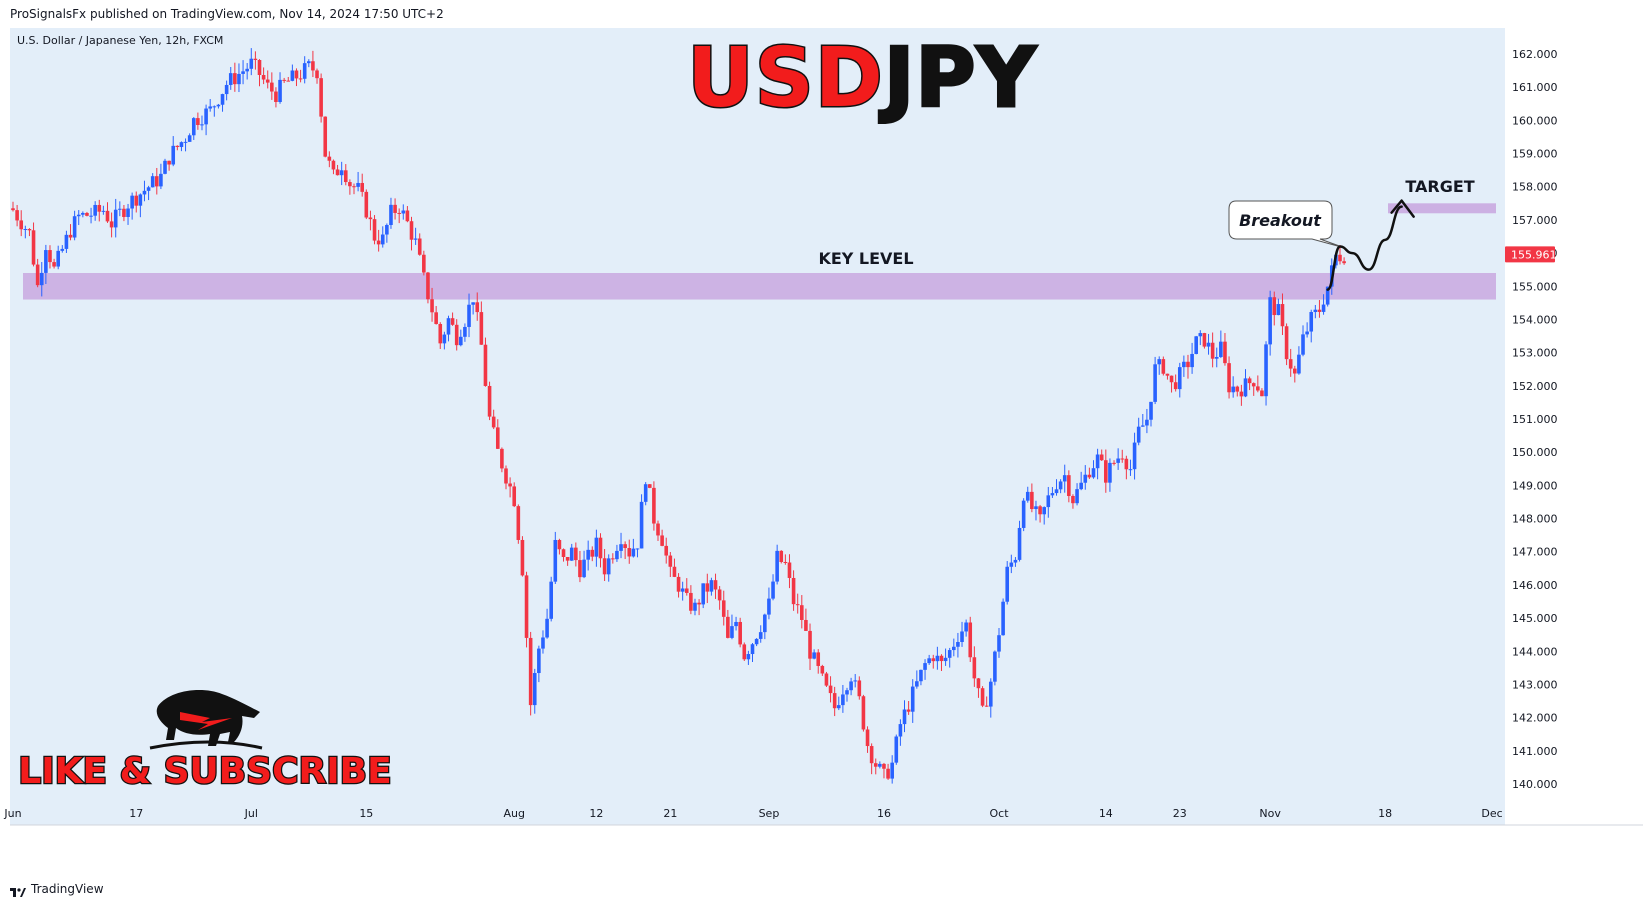  Describe the element at coordinates (1535, 651) in the screenshot. I see `y-tick-label: 144.000` at that location.